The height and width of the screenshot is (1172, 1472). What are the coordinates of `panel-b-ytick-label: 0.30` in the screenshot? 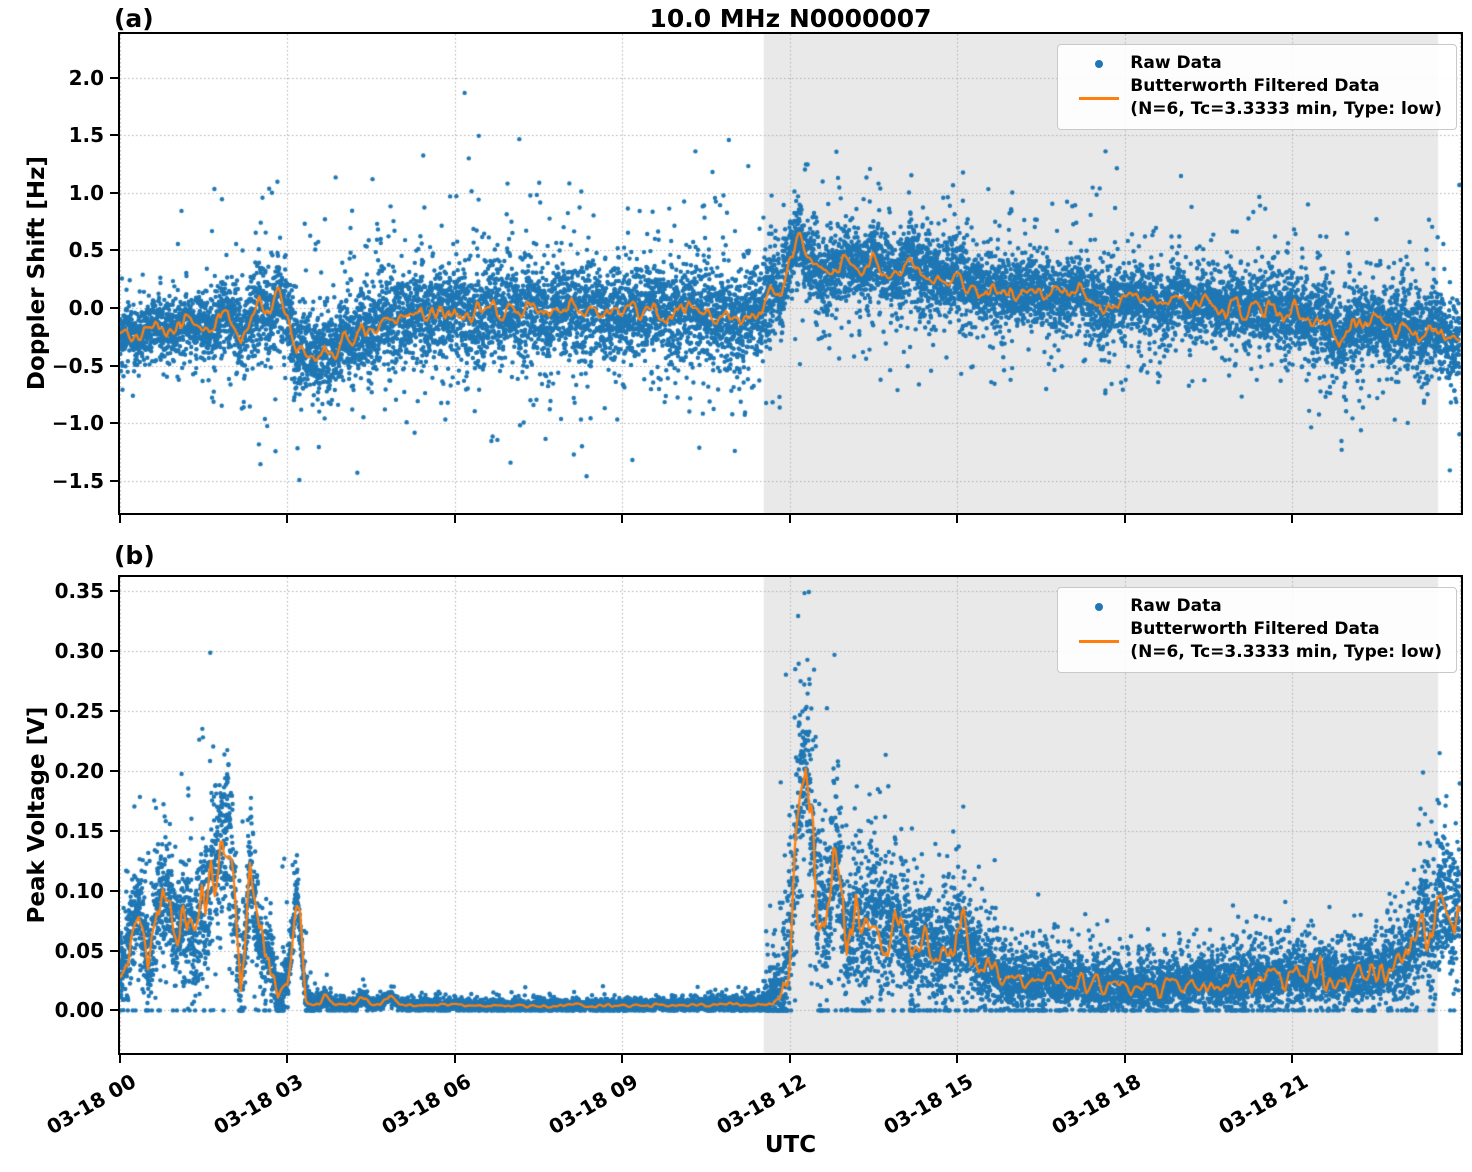 It's located at (79, 651).